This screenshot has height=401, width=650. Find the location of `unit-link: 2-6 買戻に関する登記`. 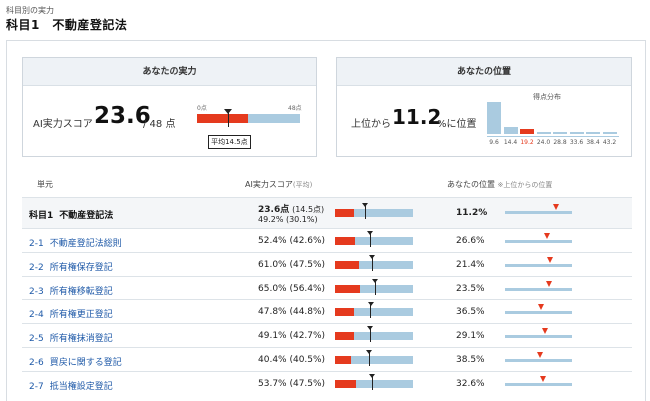

unit-link: 2-6 買戻に関する登記 is located at coordinates (75, 361).